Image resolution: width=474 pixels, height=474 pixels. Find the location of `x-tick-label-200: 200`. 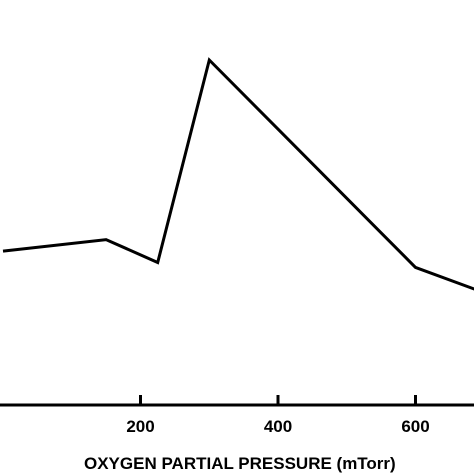

x-tick-label-200: 200 is located at coordinates (140, 426).